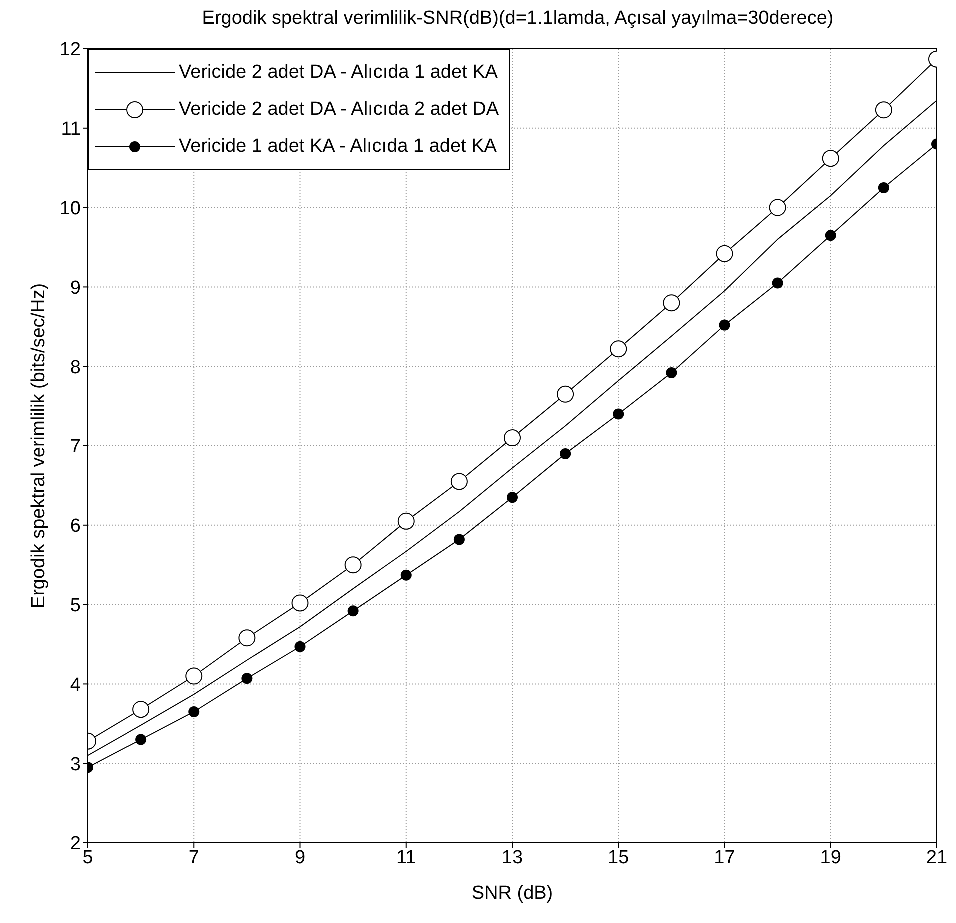 This screenshot has width=956, height=923. What do you see at coordinates (937, 857) in the screenshot?
I see `x-tick-label: 21` at bounding box center [937, 857].